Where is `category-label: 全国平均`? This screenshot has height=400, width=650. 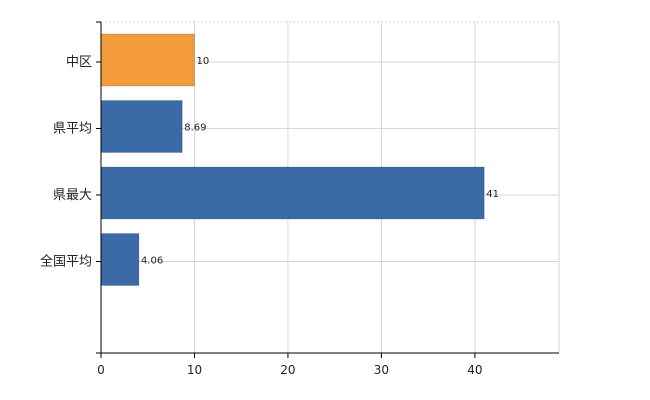 category-label: 全国平均 is located at coordinates (66, 262).